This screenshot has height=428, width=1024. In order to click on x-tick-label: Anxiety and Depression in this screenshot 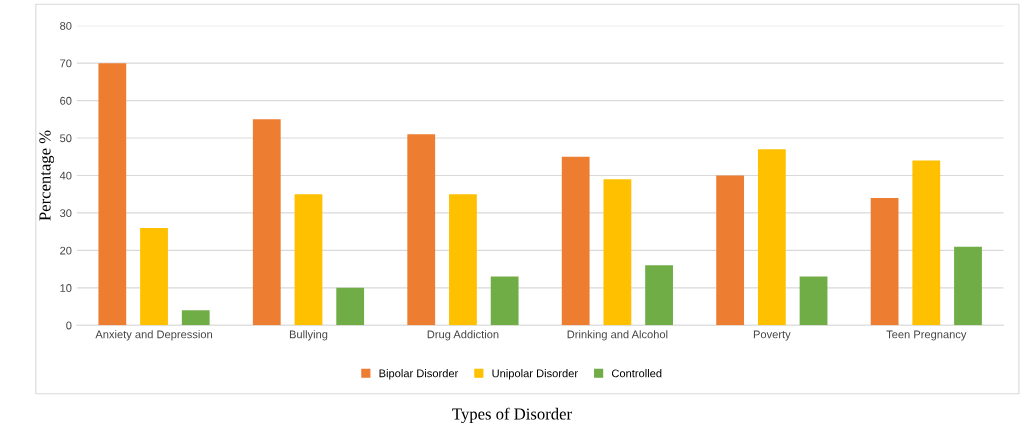, I will do `click(153, 335)`.